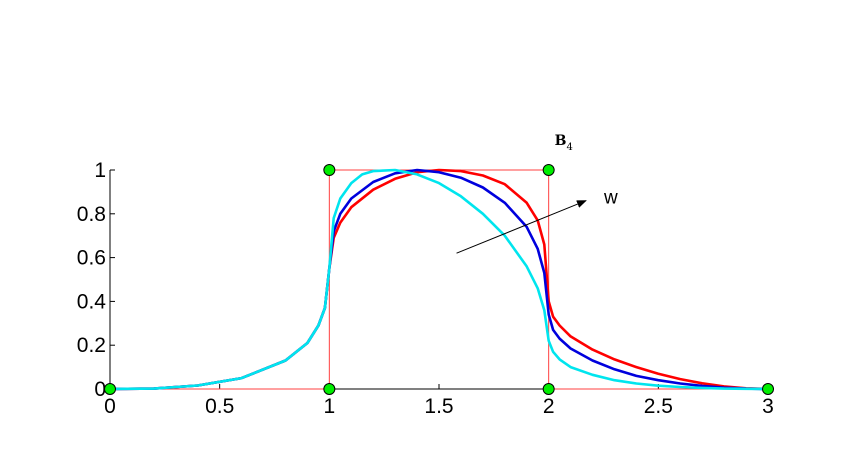 The height and width of the screenshot is (449, 850). What do you see at coordinates (100, 170) in the screenshot?
I see `y-tick-label: 1` at bounding box center [100, 170].